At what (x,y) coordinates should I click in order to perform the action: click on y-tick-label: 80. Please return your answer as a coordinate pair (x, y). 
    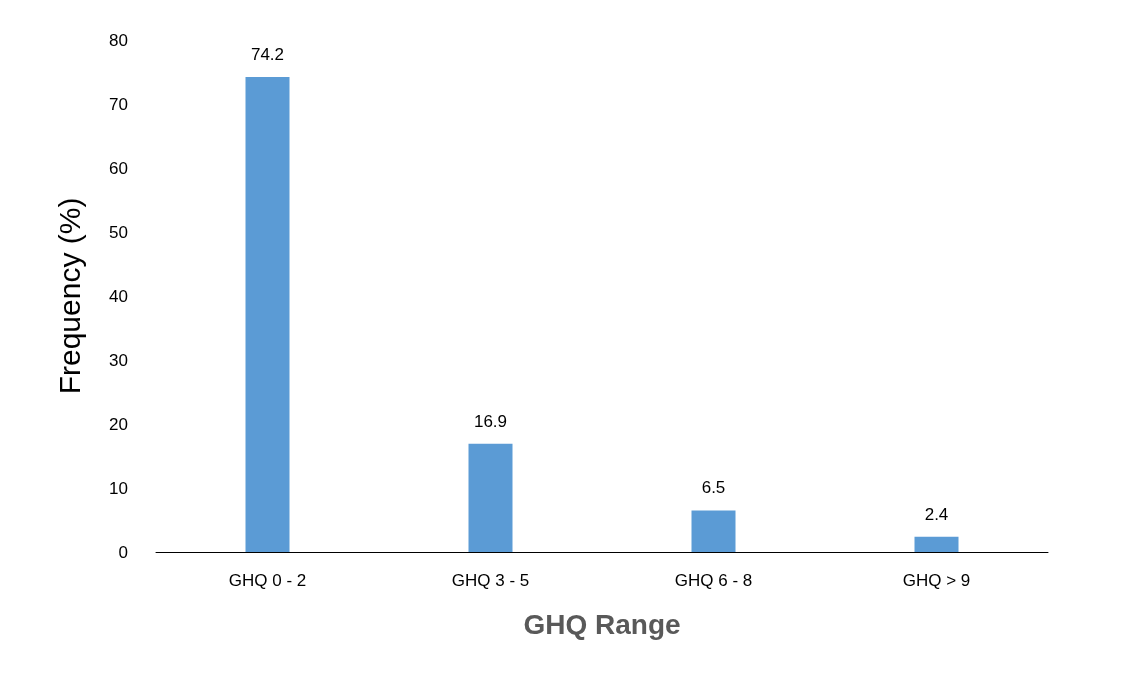
    Looking at the image, I should click on (118, 40).